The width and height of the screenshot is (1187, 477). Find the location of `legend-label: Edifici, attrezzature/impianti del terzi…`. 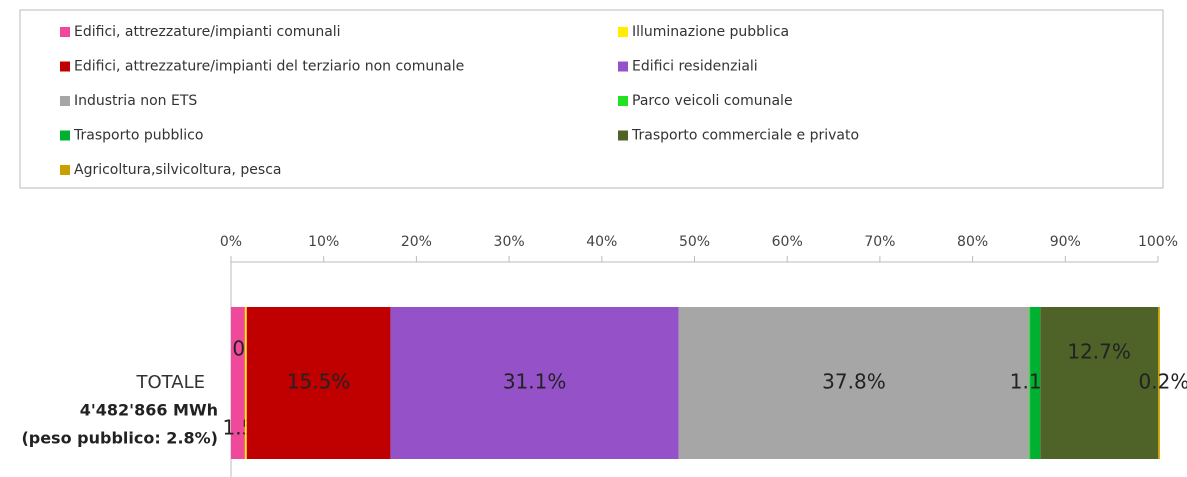

legend-label: Edifici, attrezzature/impianti del terzi… is located at coordinates (269, 67).